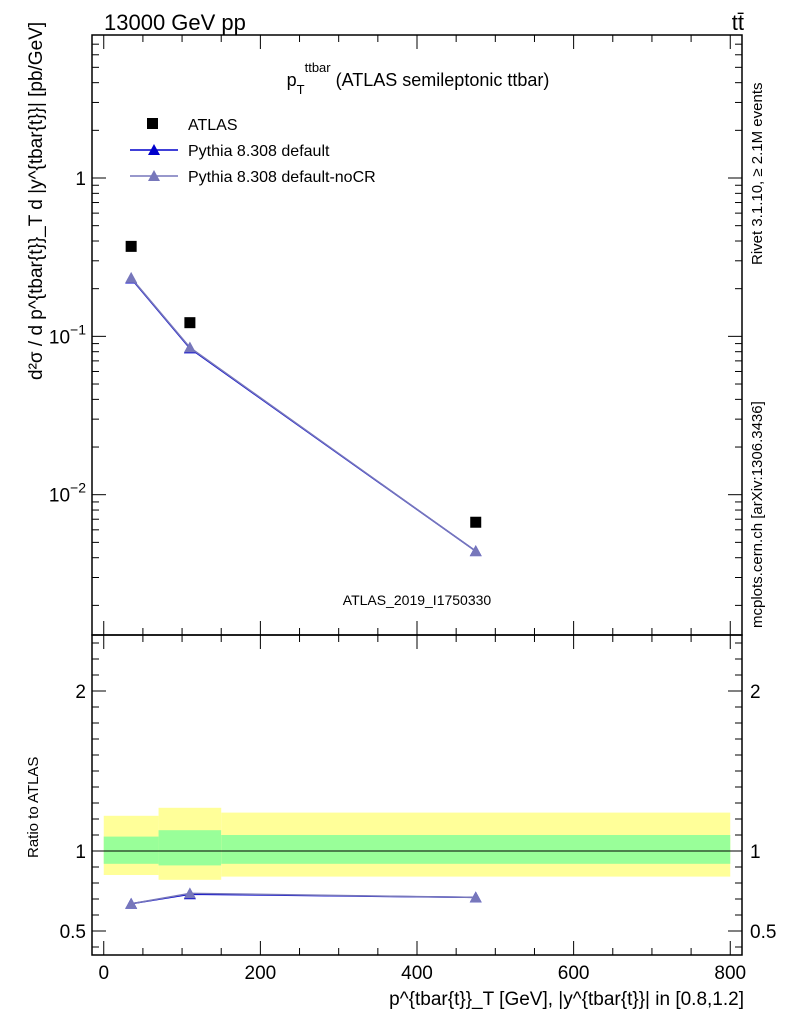 The width and height of the screenshot is (786, 1024). What do you see at coordinates (318, 67) in the screenshot?
I see `title-sup: ttbar` at bounding box center [318, 67].